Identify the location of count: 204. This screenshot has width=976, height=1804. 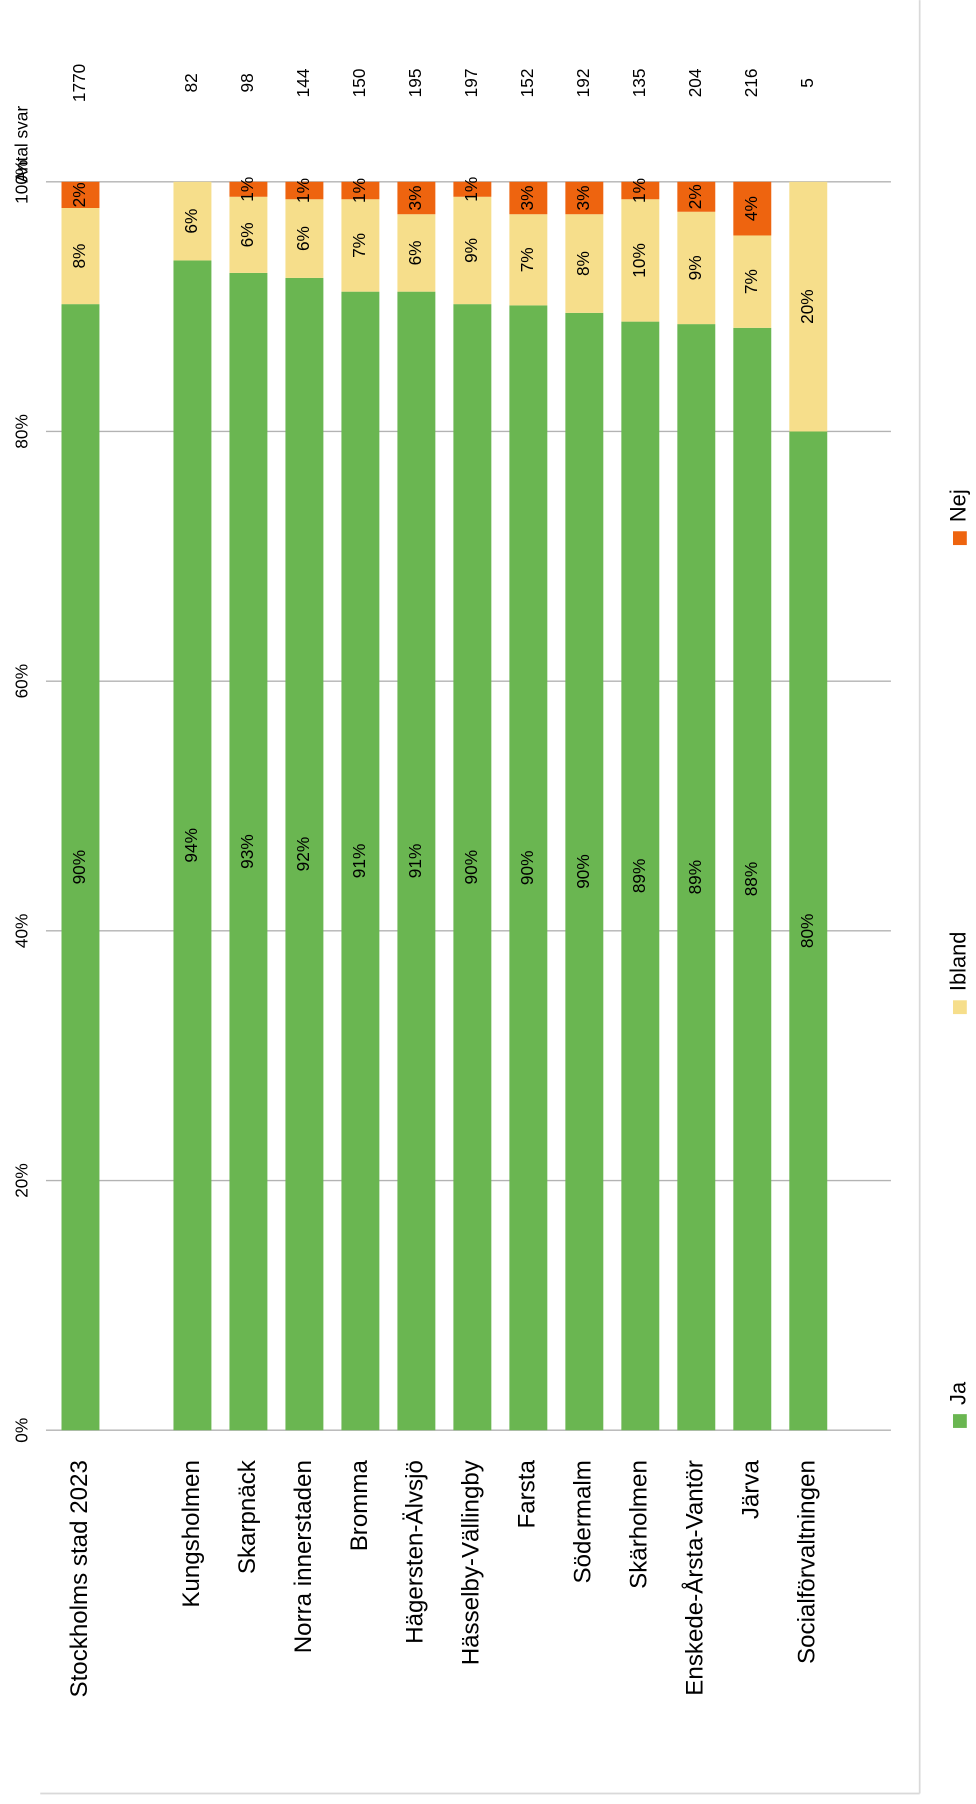
(695, 82).